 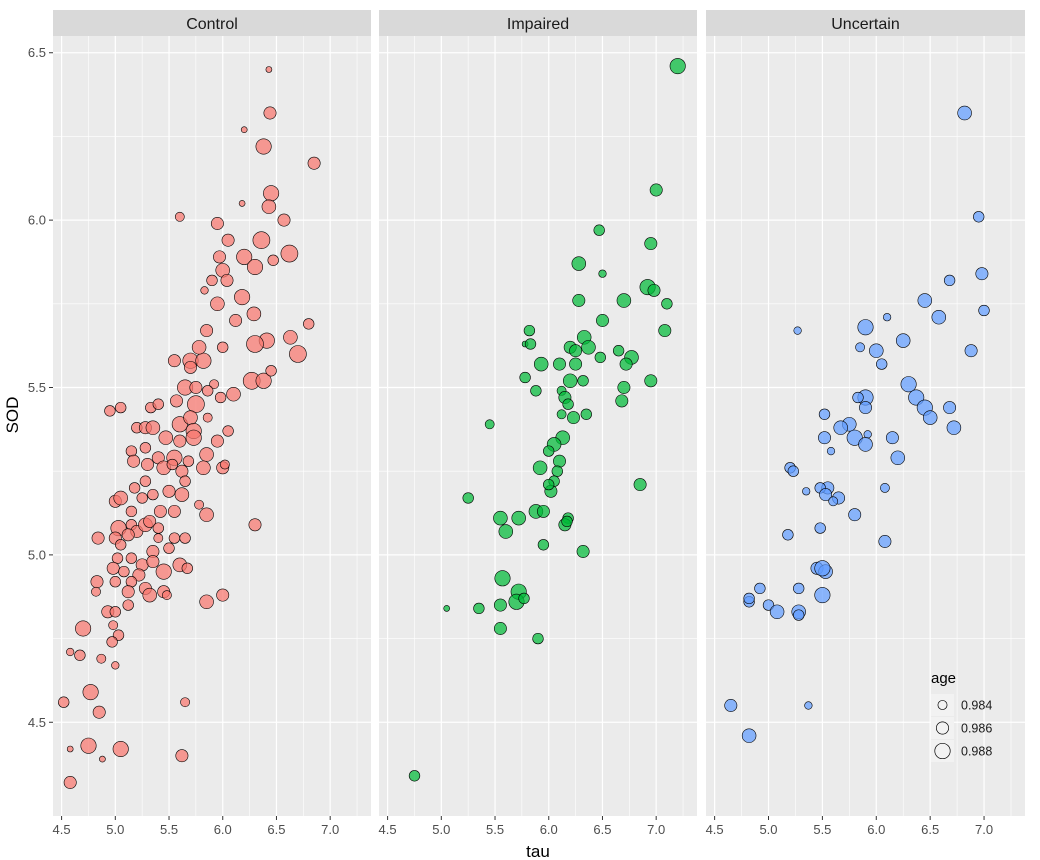 I want to click on size-legend: age 0.984 0.986 0.988, so click(x=961, y=716).